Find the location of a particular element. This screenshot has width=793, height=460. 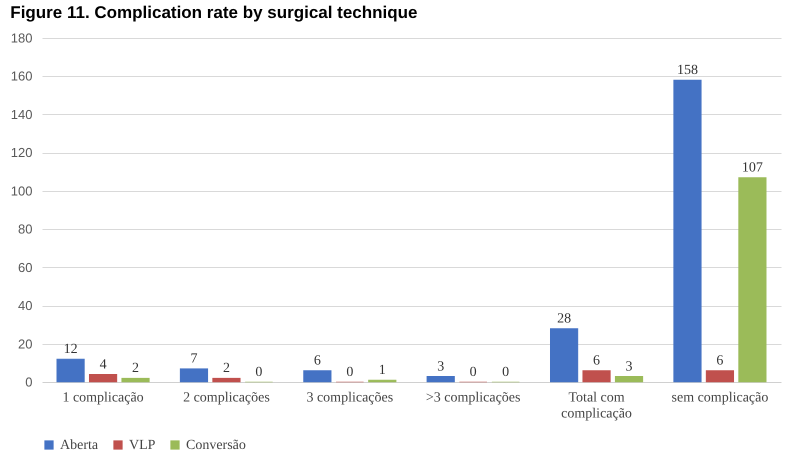

chart-title: Figure 11. Complication rate by surgical technique is located at coordinates (214, 12).